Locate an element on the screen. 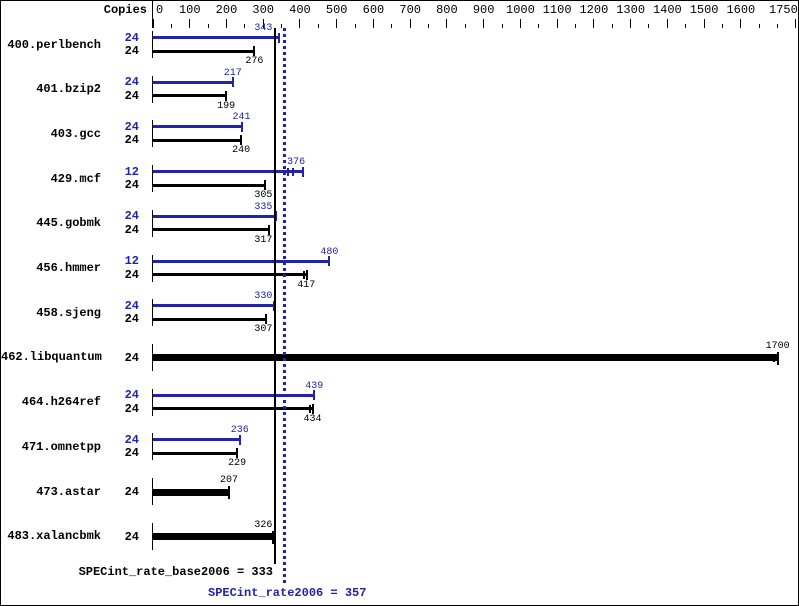  axis-tick-label: 1000 is located at coordinates (520, 10).